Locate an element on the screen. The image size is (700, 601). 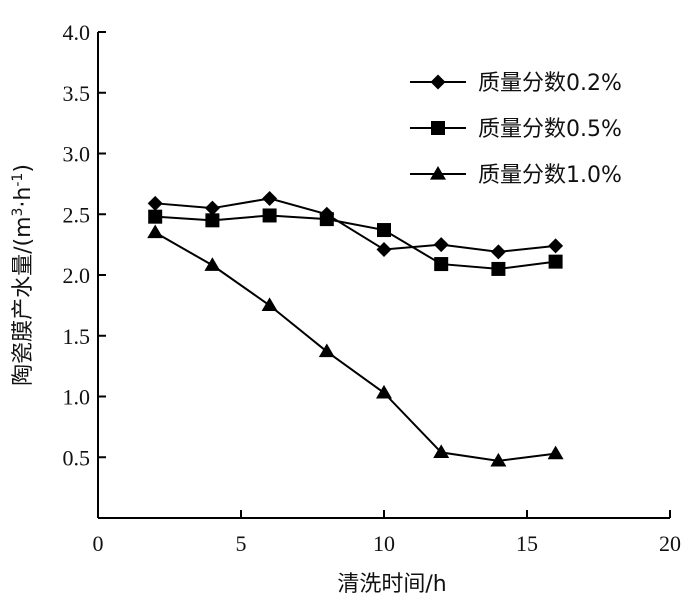
y-axis-title-main: 陶瓷膜产水量/(m is located at coordinates (23, 300).